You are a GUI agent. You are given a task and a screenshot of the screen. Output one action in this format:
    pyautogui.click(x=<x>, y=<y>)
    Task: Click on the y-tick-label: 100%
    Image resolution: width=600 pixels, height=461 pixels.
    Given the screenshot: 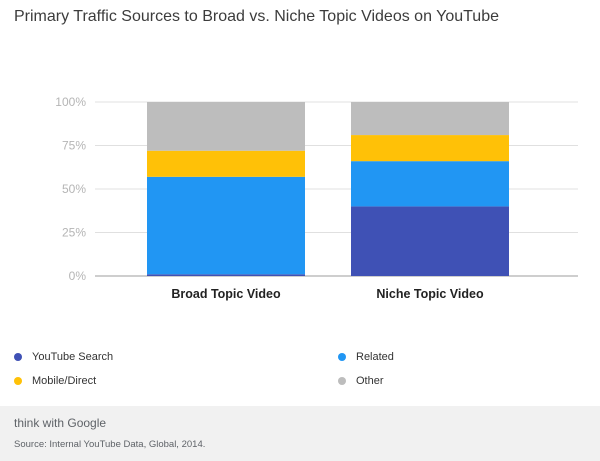 What is the action you would take?
    pyautogui.click(x=70, y=102)
    